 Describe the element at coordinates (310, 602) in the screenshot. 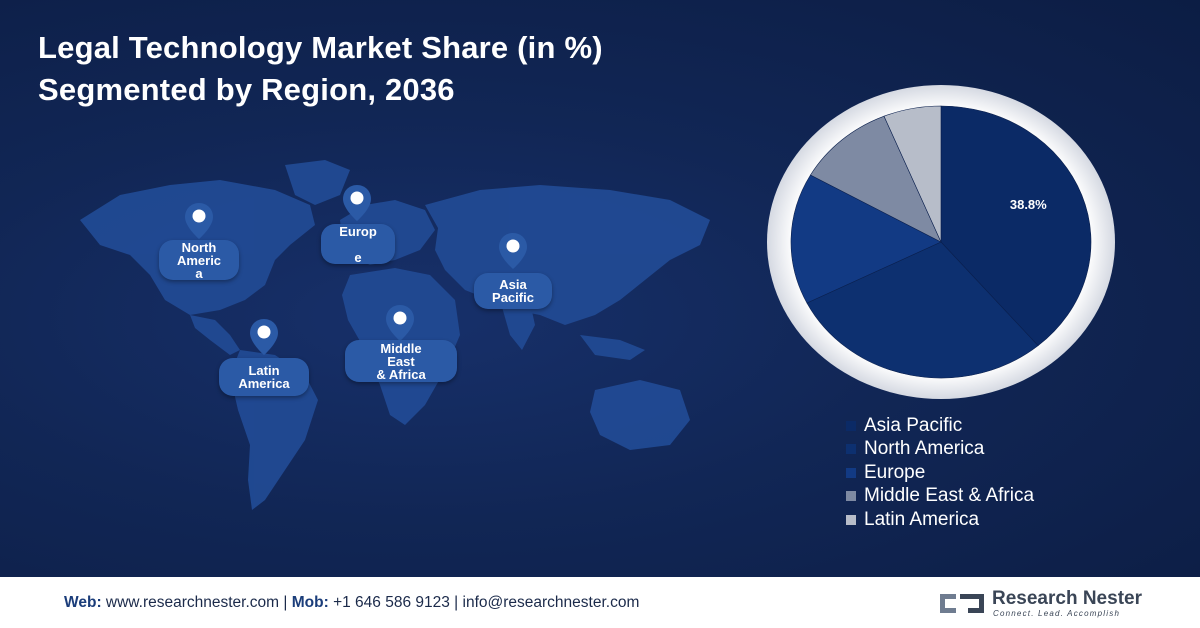

I see `mob-label: Mob:` at that location.